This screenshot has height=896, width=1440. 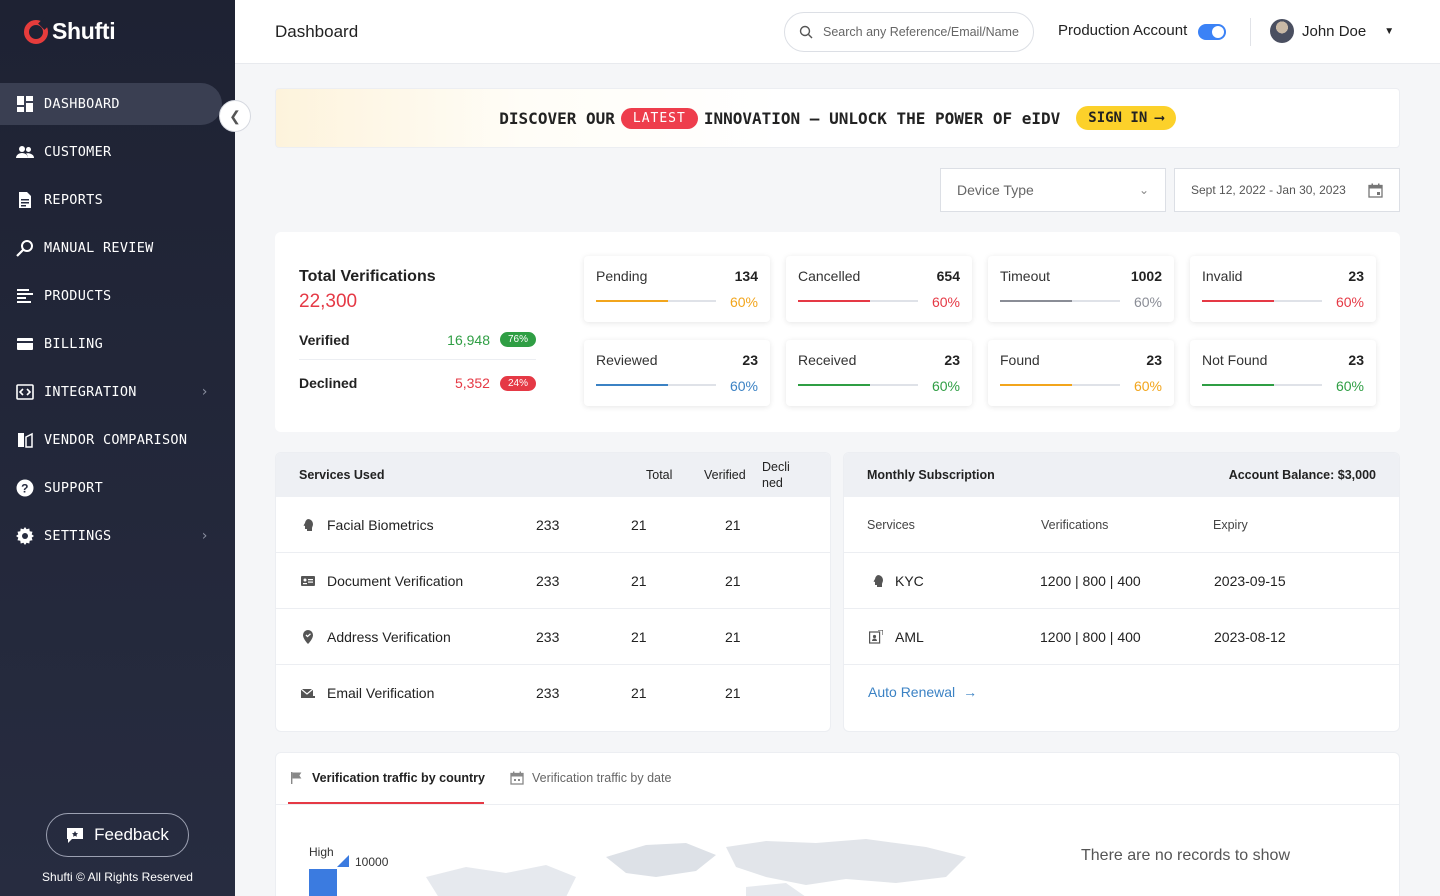 I want to click on tab-traffic-by-date: Verification traffic by date, so click(x=590, y=778).